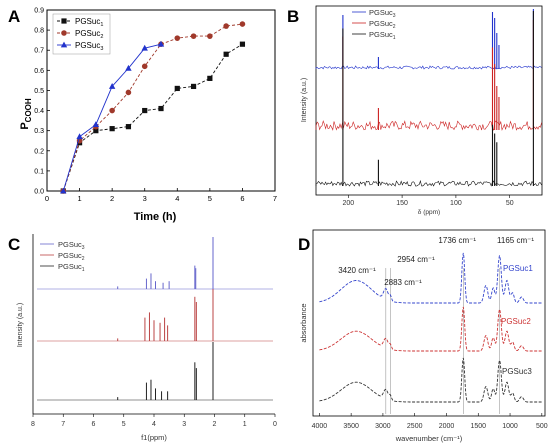 The height and width of the screenshot is (448, 550). I want to click on x-tick-label-d: 1500, so click(478, 426).